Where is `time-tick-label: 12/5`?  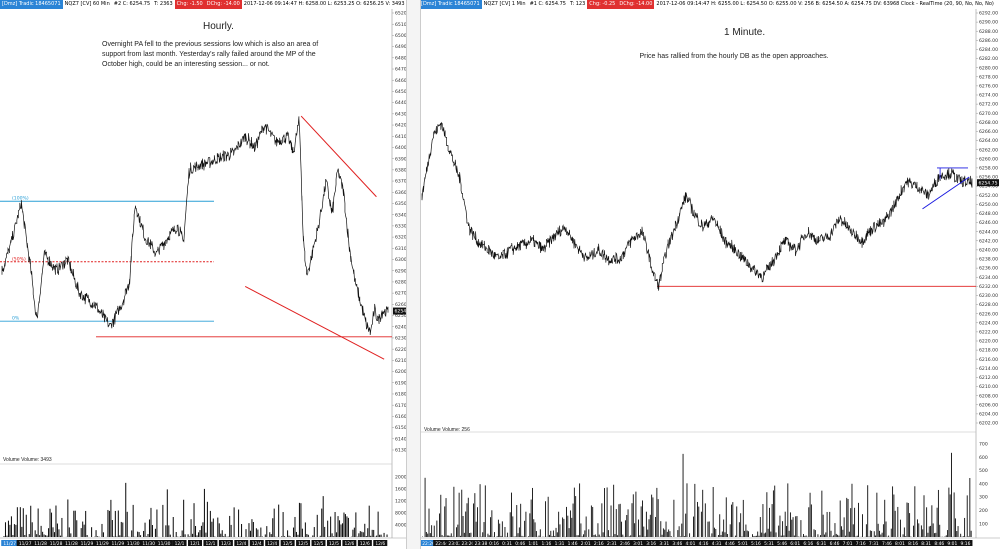 time-tick-label: 12/5 is located at coordinates (288, 544).